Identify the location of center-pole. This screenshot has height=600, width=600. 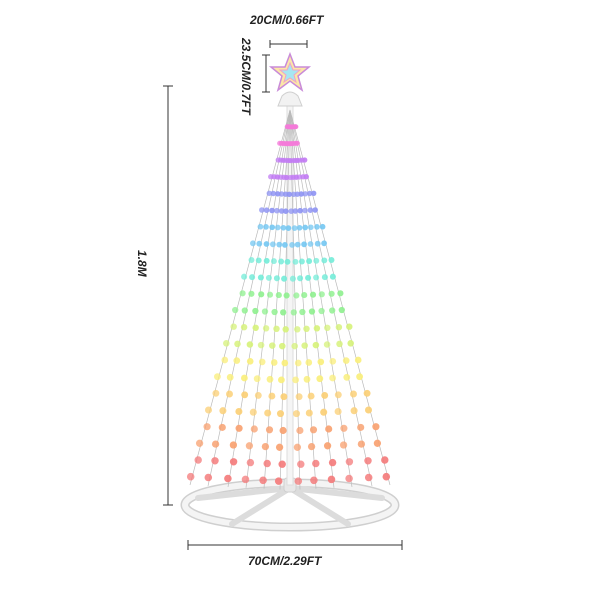
(290, 292).